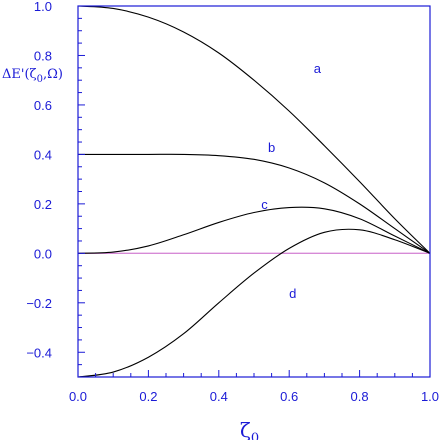 The height and width of the screenshot is (440, 440). What do you see at coordinates (43, 7) in the screenshot?
I see `y-tick-label: 1.0` at bounding box center [43, 7].